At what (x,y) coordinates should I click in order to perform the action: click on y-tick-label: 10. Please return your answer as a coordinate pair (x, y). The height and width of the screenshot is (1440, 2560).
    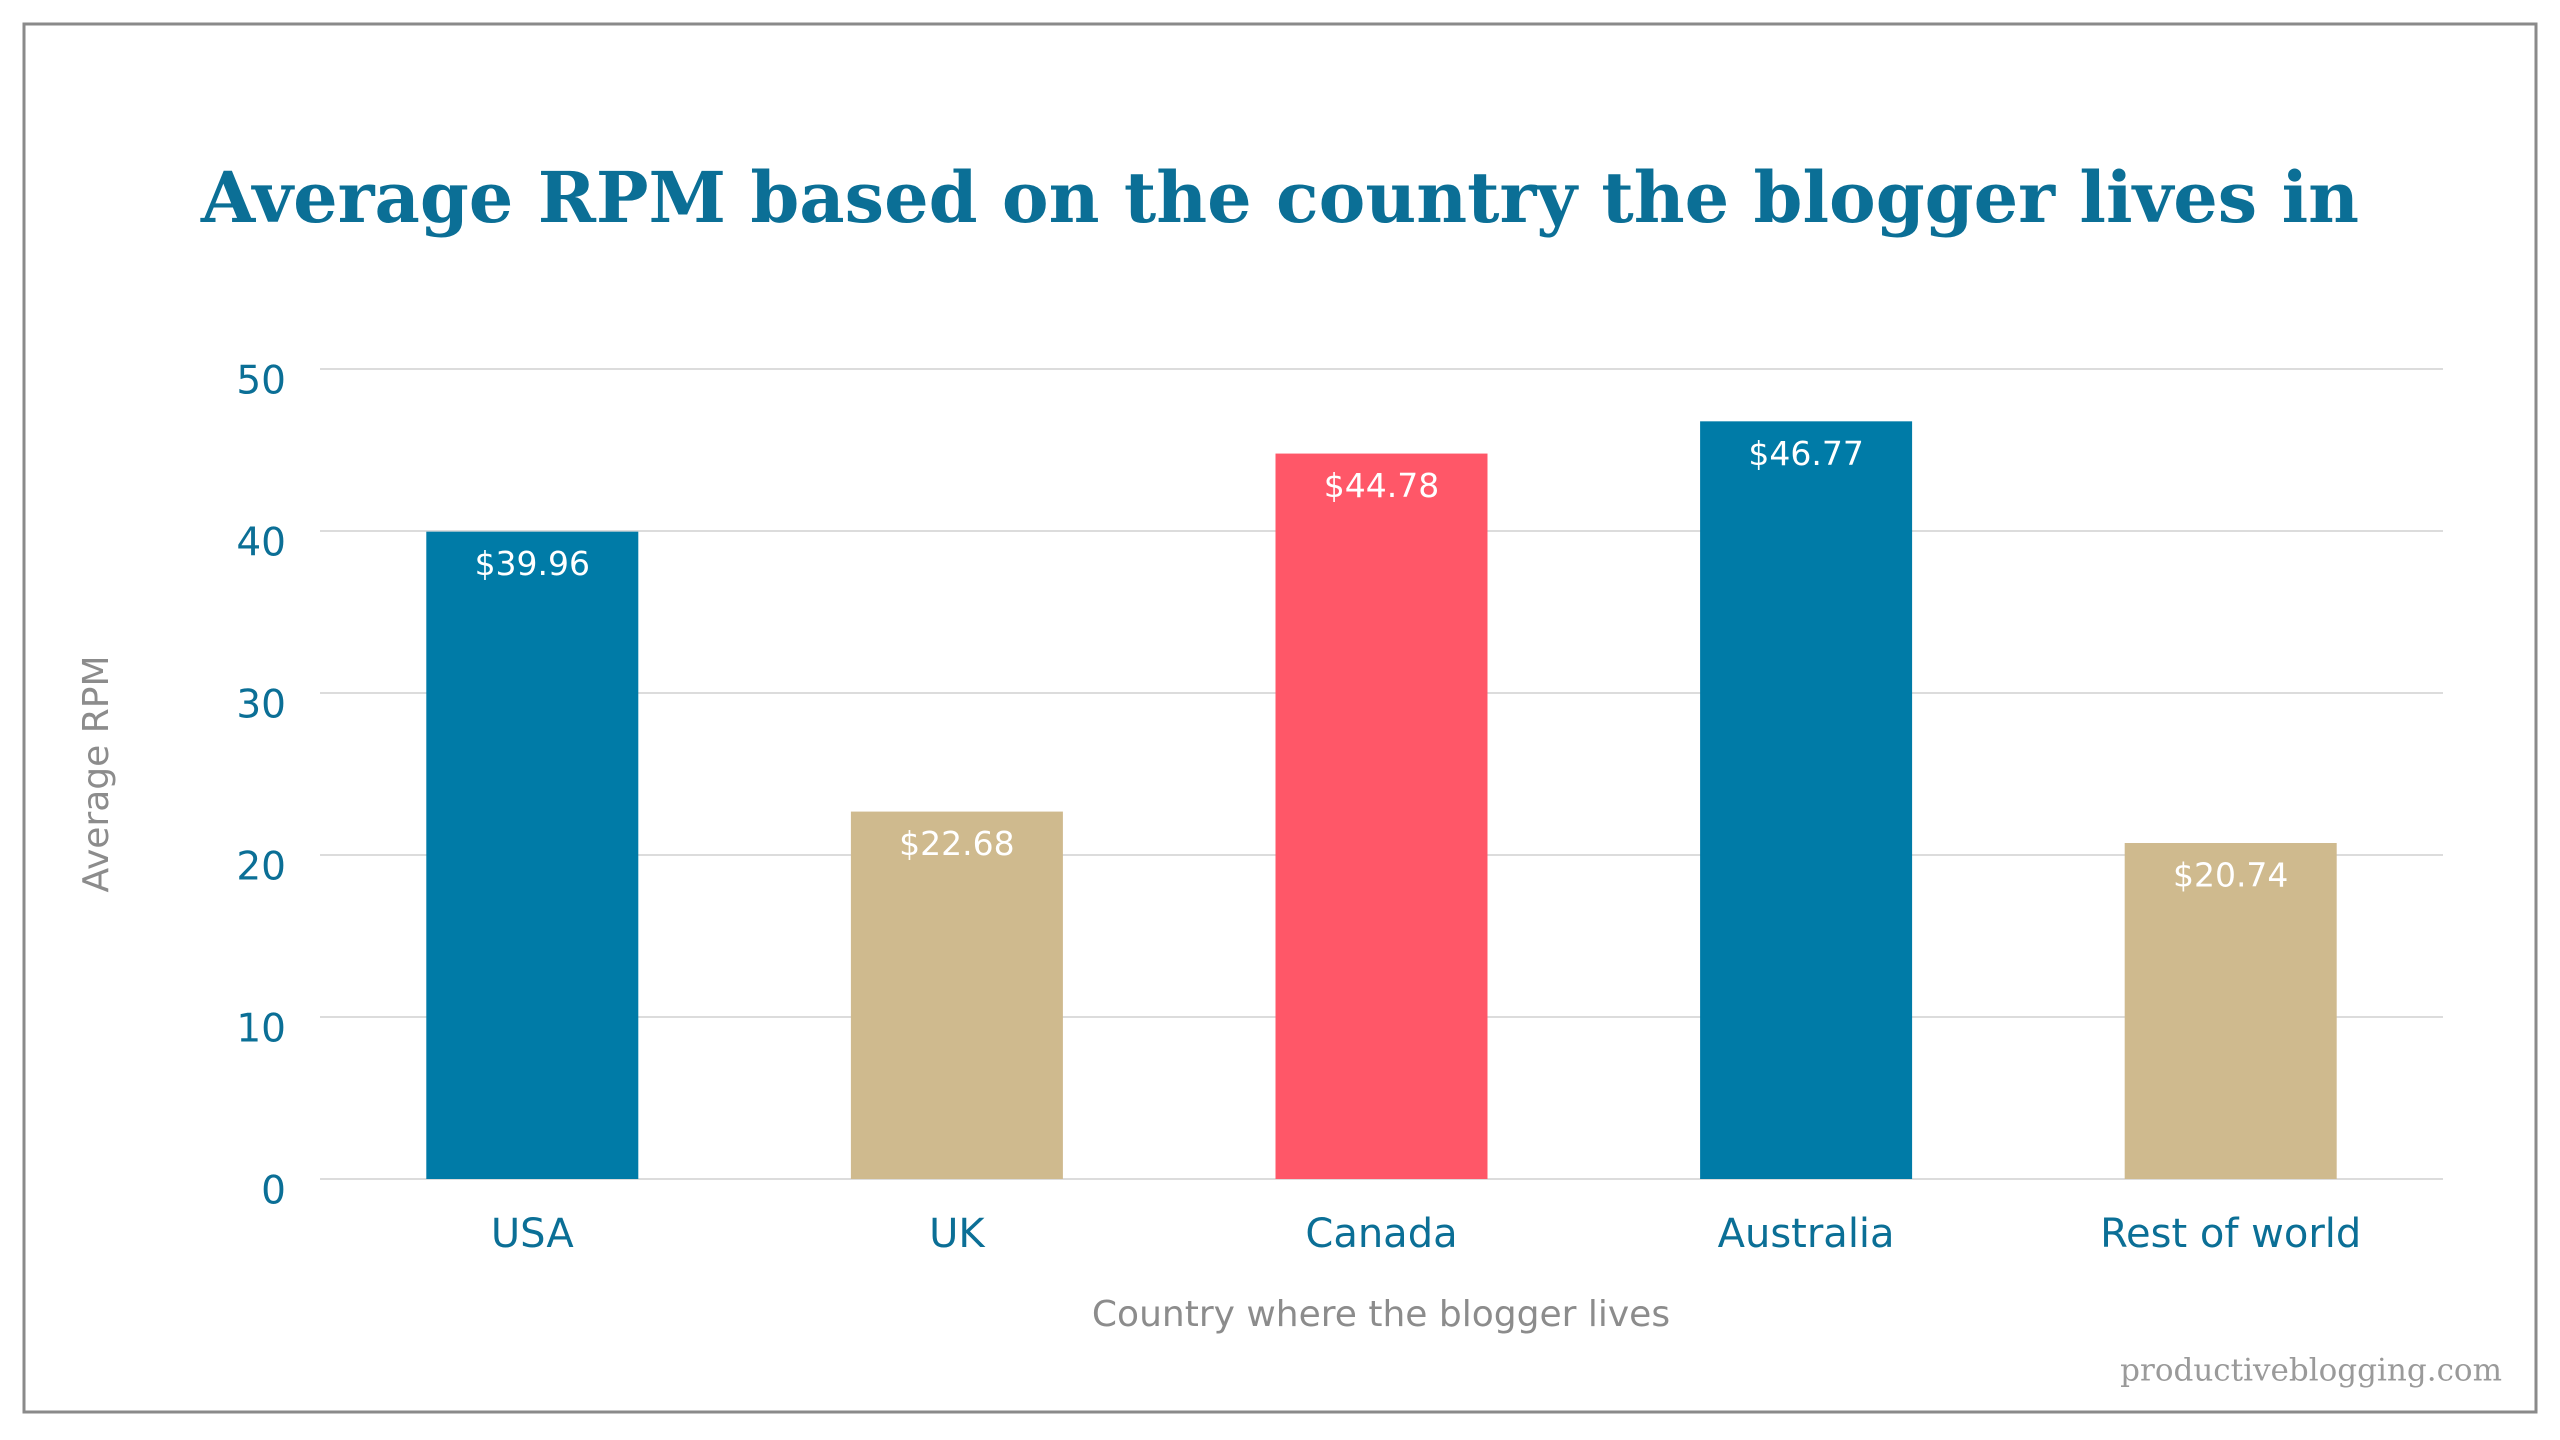
    Looking at the image, I should click on (261, 1029).